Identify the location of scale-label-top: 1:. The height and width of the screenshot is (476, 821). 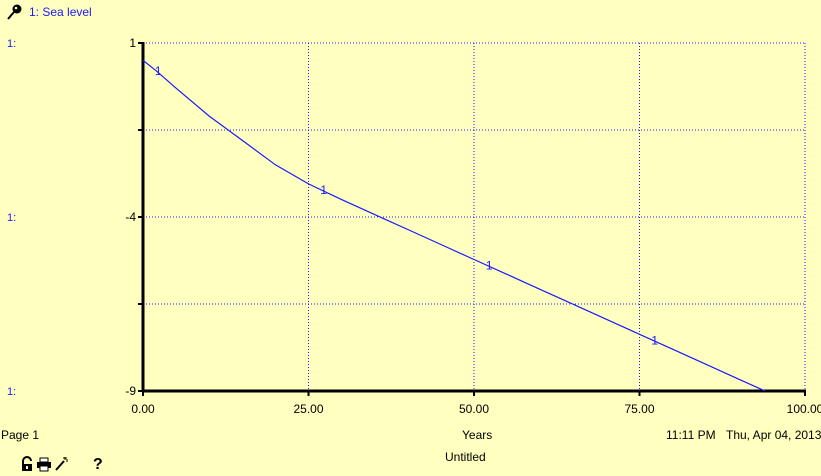
(12, 44).